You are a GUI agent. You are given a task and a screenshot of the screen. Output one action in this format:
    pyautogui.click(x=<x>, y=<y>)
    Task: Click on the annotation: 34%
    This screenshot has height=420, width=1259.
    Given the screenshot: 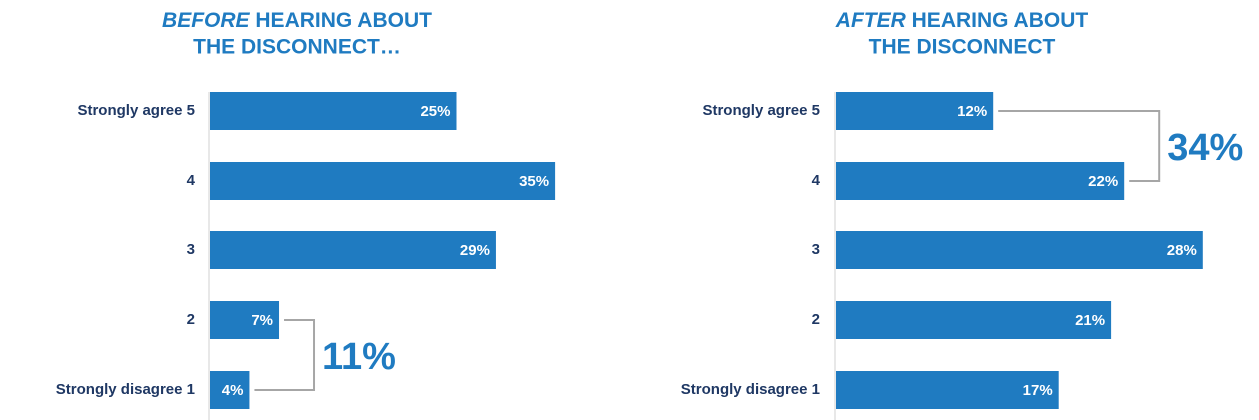 What is the action you would take?
    pyautogui.click(x=1205, y=148)
    